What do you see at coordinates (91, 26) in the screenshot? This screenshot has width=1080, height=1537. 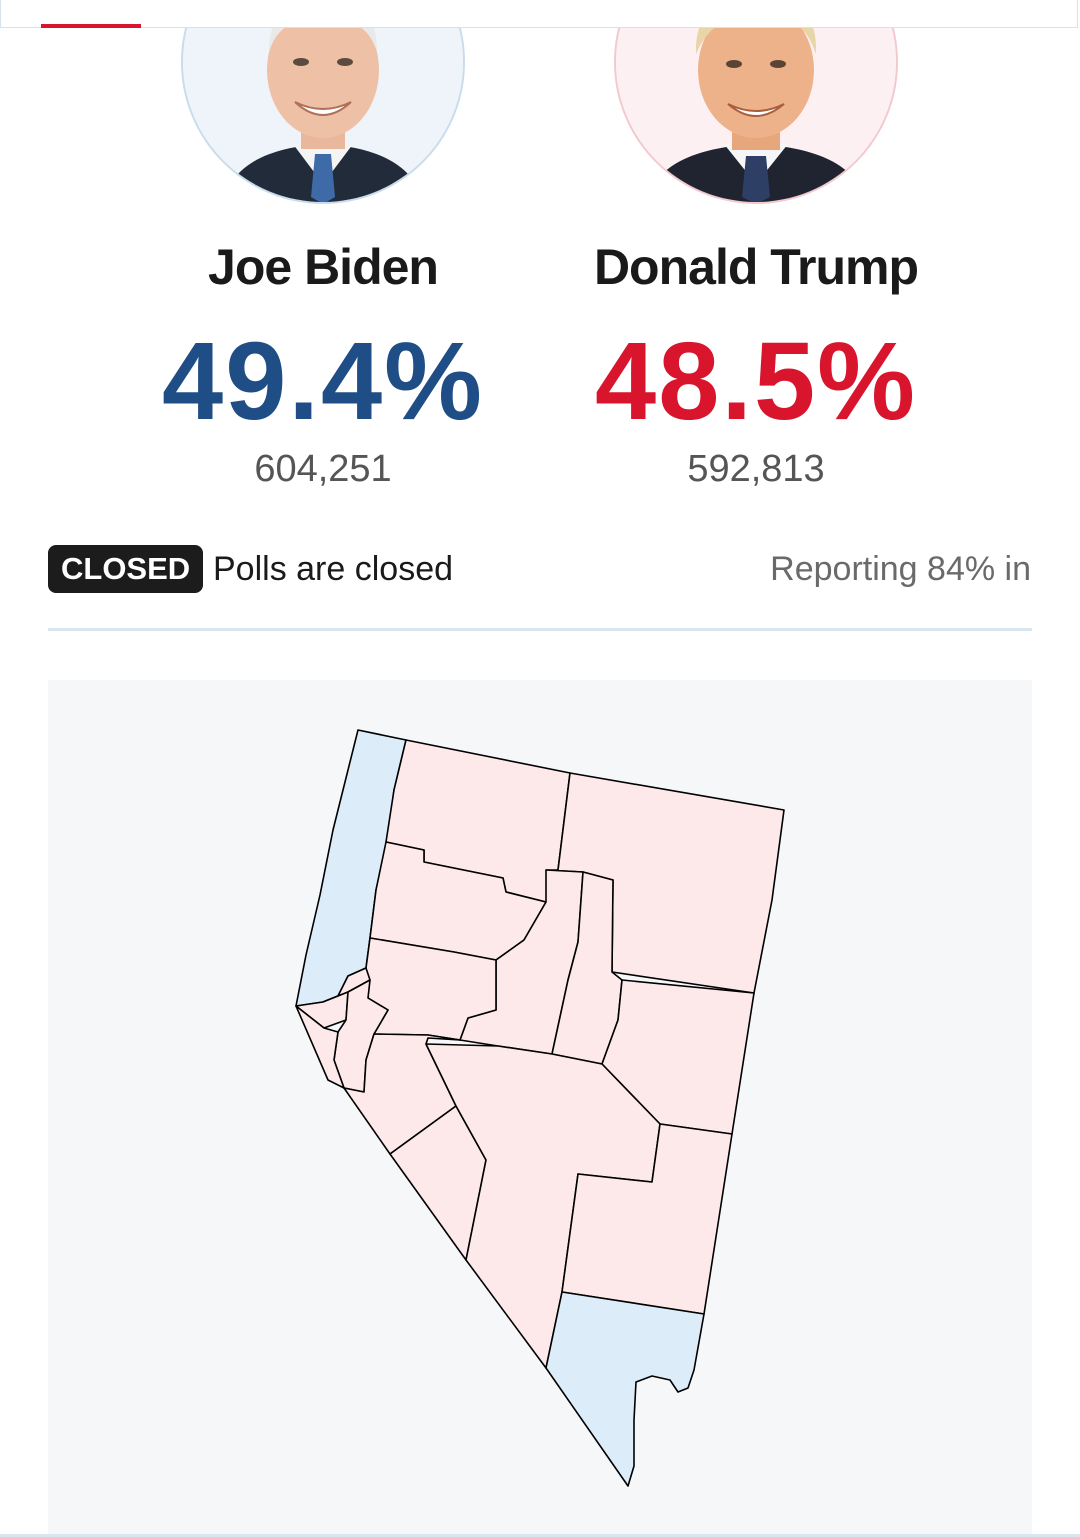 I see `active-tab-indicator` at bounding box center [91, 26].